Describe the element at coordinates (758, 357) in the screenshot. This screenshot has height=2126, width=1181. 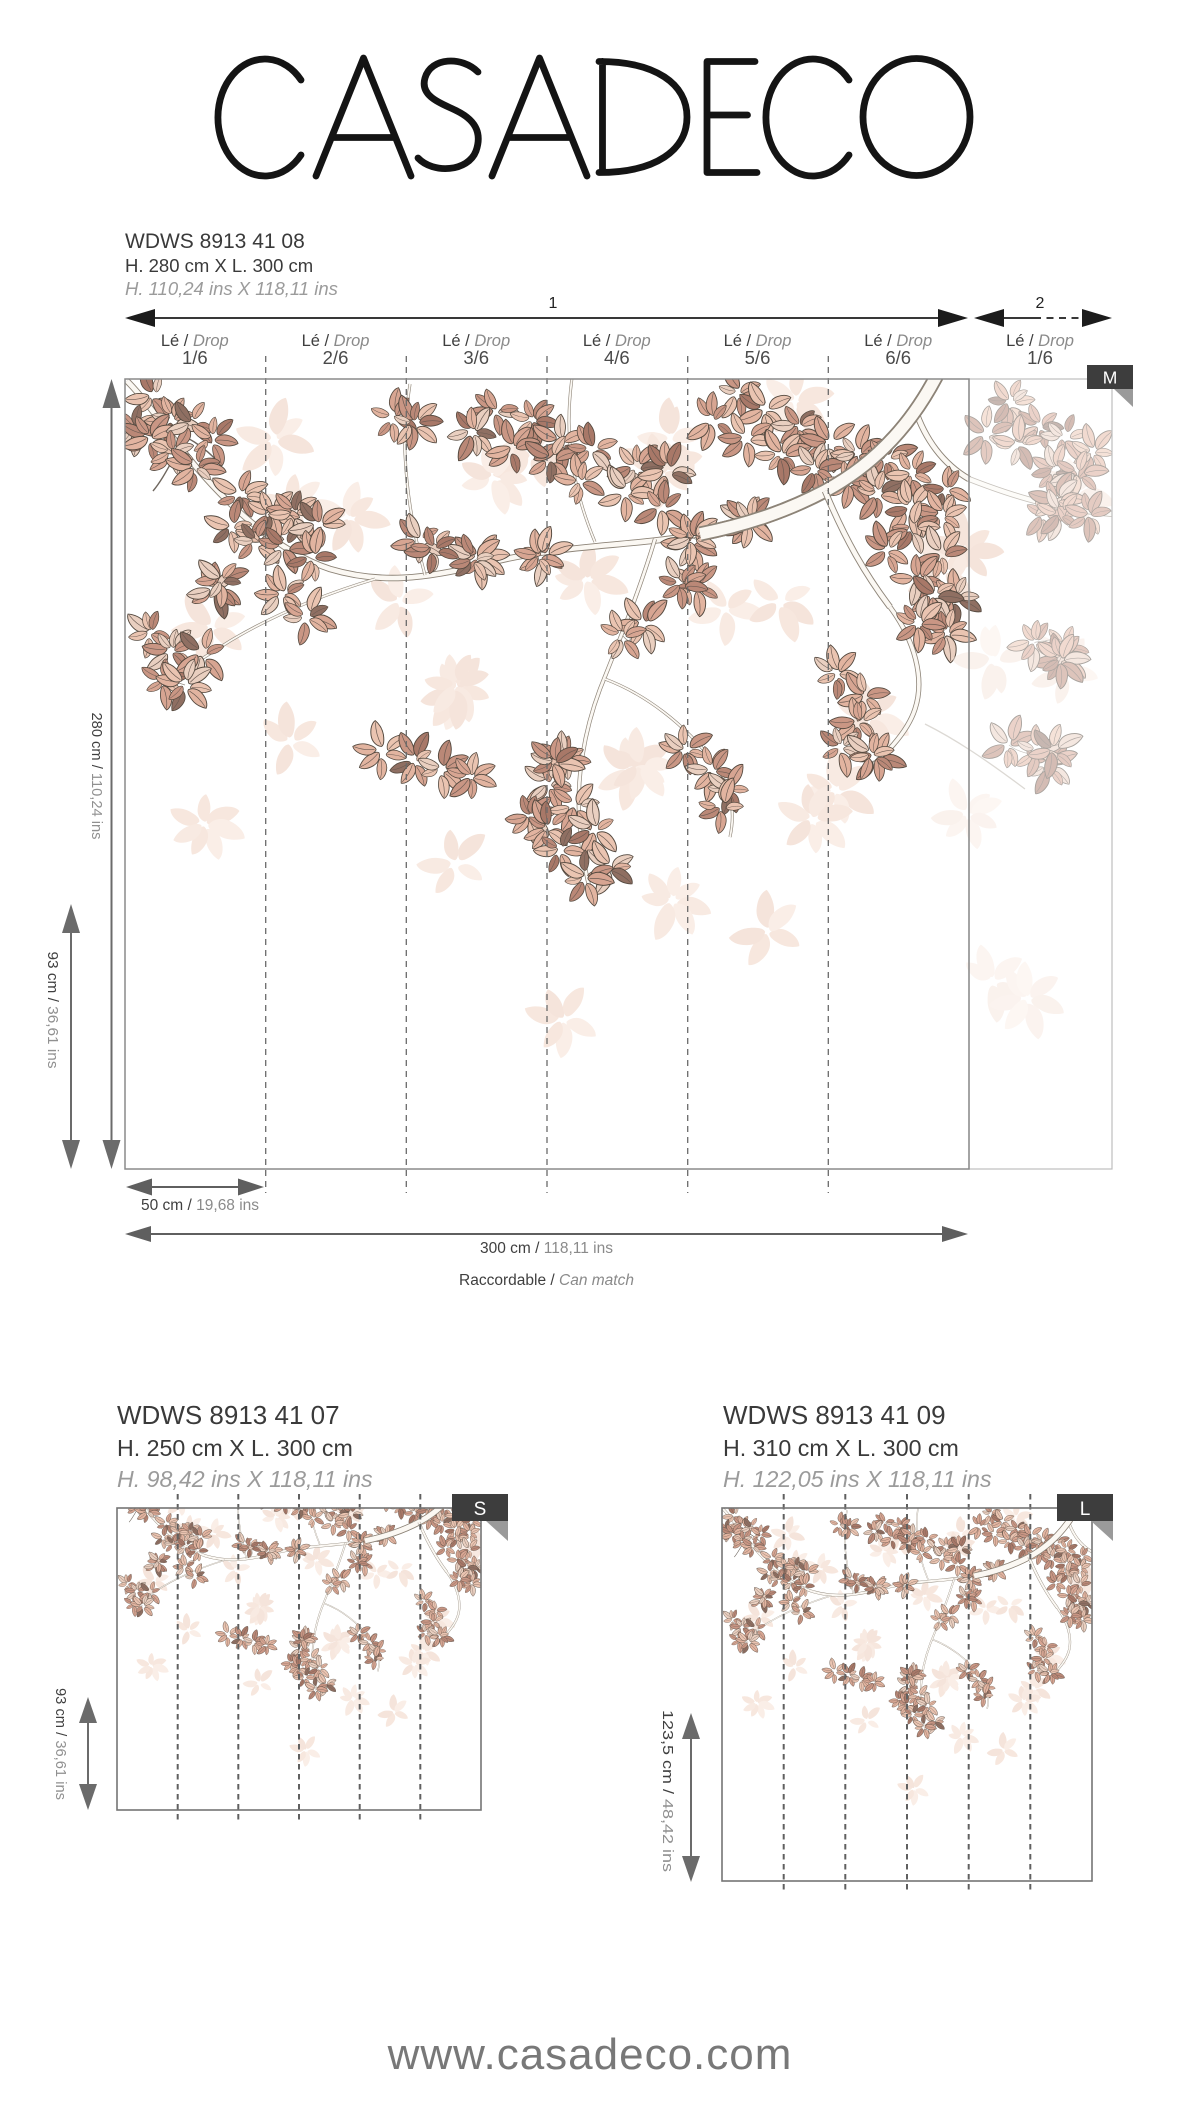
I see `svg-text: 5/6` at that location.